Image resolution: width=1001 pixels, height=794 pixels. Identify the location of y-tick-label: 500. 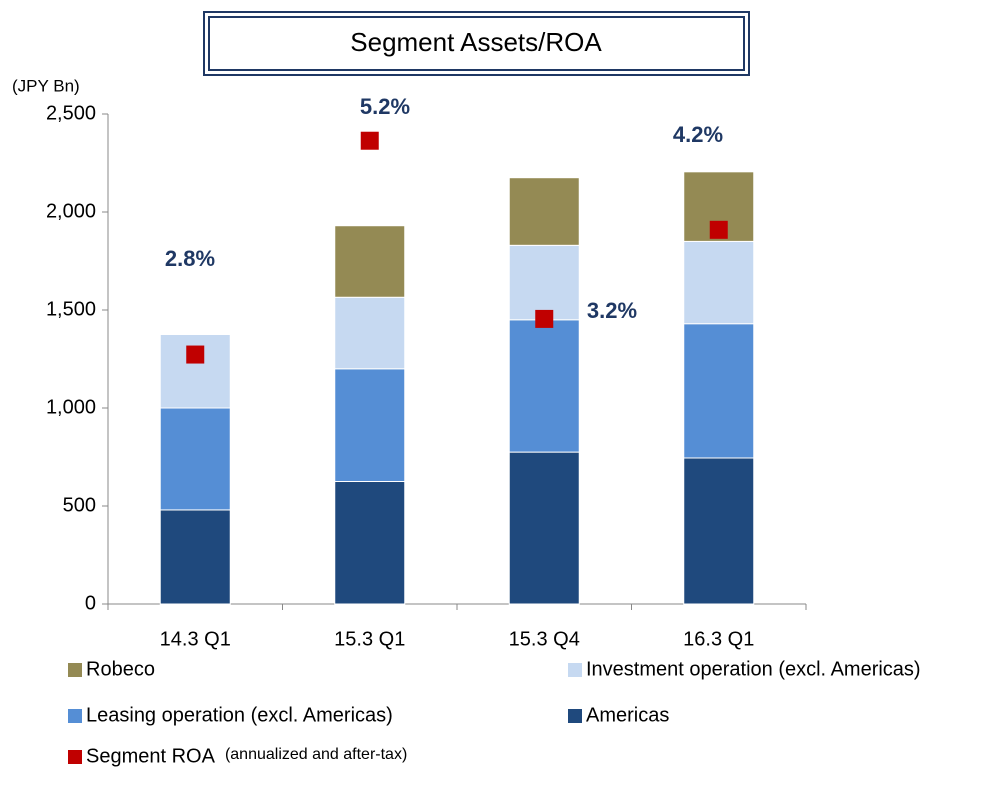
(79, 505).